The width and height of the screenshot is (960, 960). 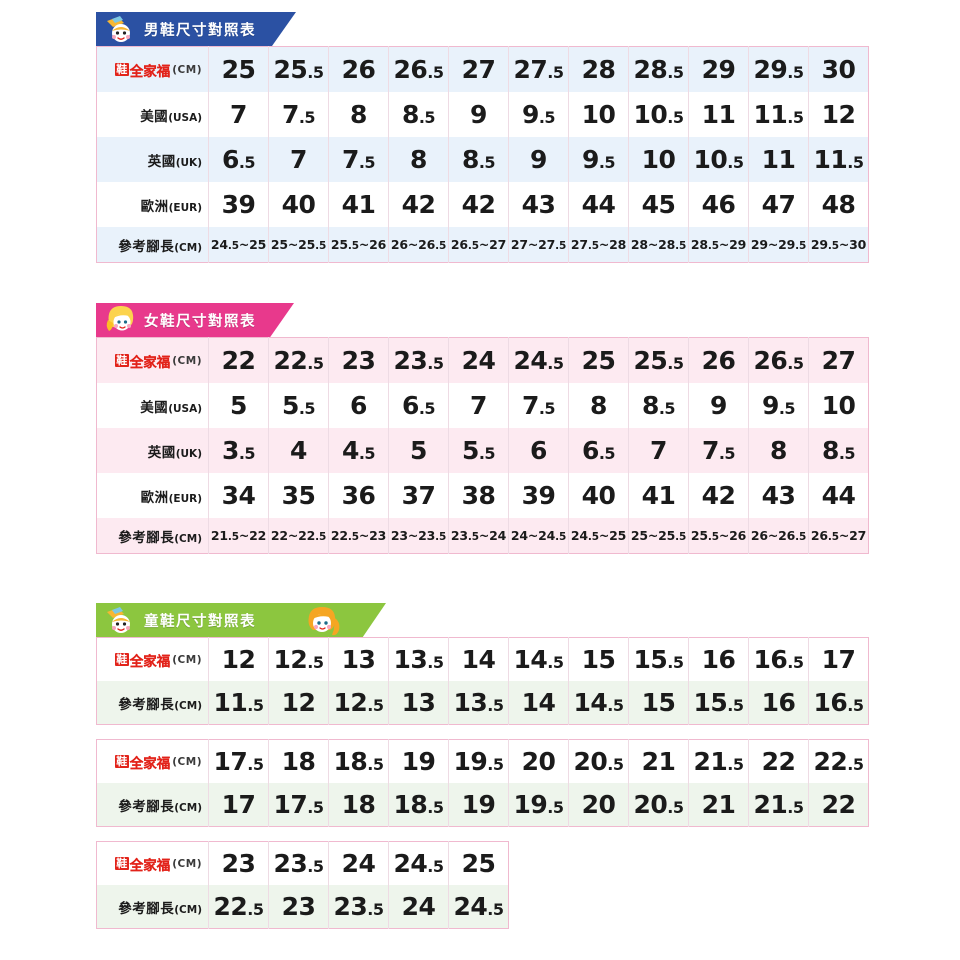 What do you see at coordinates (778, 159) in the screenshot?
I see `size-cell: 11` at bounding box center [778, 159].